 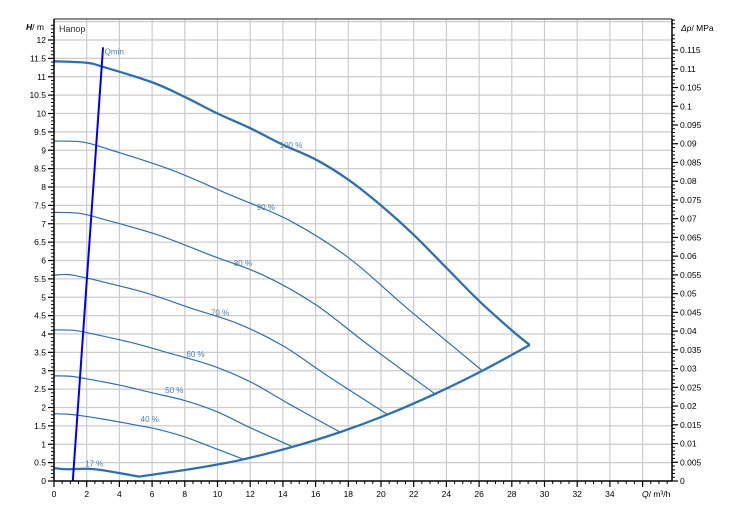 What do you see at coordinates (174, 390) in the screenshot?
I see `curve-label: 50 %` at bounding box center [174, 390].